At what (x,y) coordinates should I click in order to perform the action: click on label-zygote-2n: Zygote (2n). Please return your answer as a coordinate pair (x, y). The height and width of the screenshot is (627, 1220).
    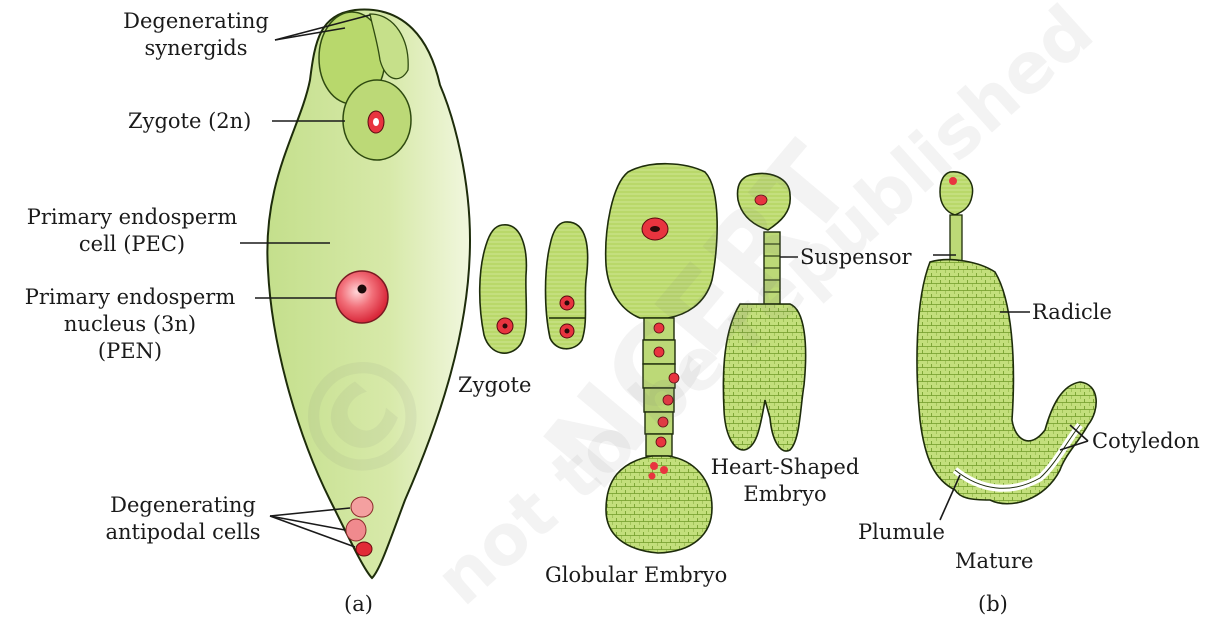
    Looking at the image, I should click on (190, 121).